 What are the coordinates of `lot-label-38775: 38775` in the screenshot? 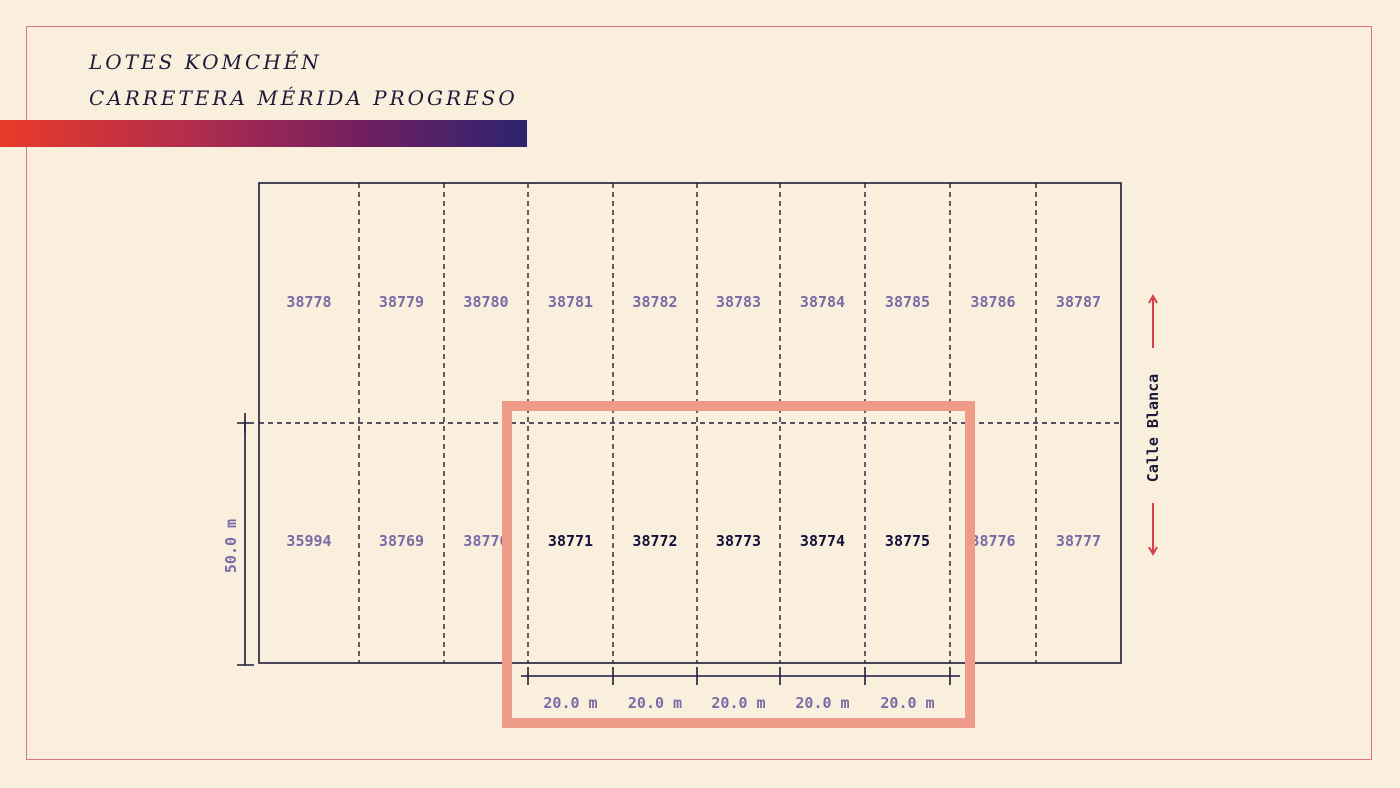 It's located at (907, 541).